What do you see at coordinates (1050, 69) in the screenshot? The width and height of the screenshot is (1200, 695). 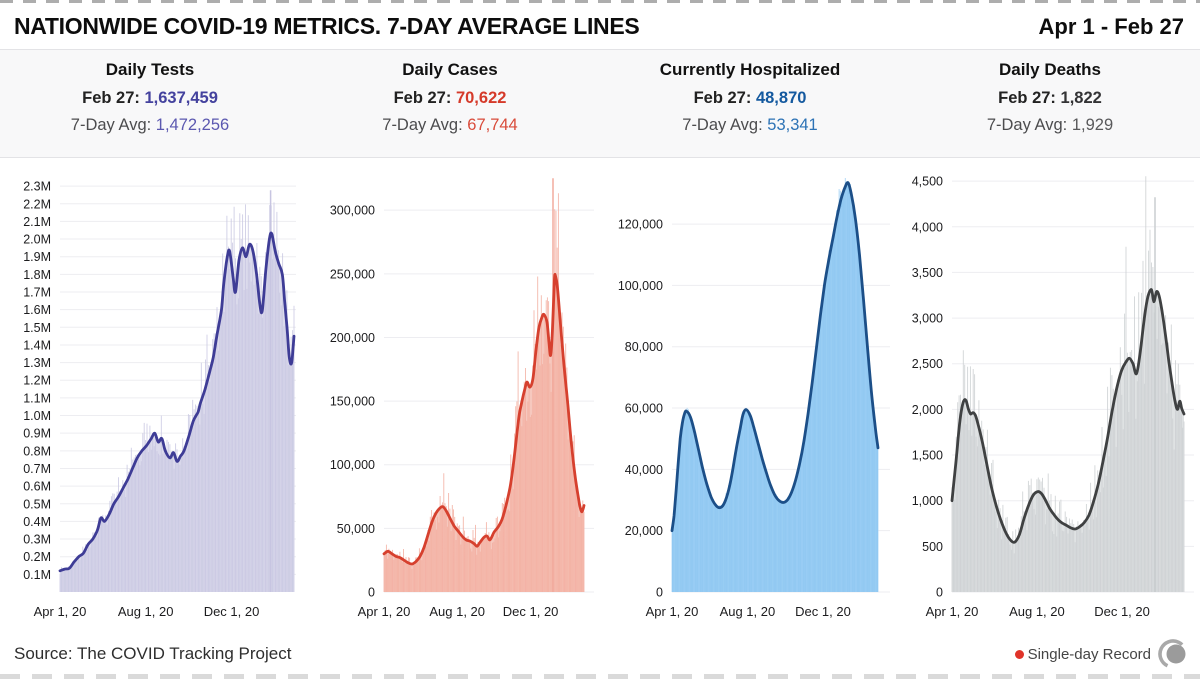 I see `stat-title: Daily Deaths` at bounding box center [1050, 69].